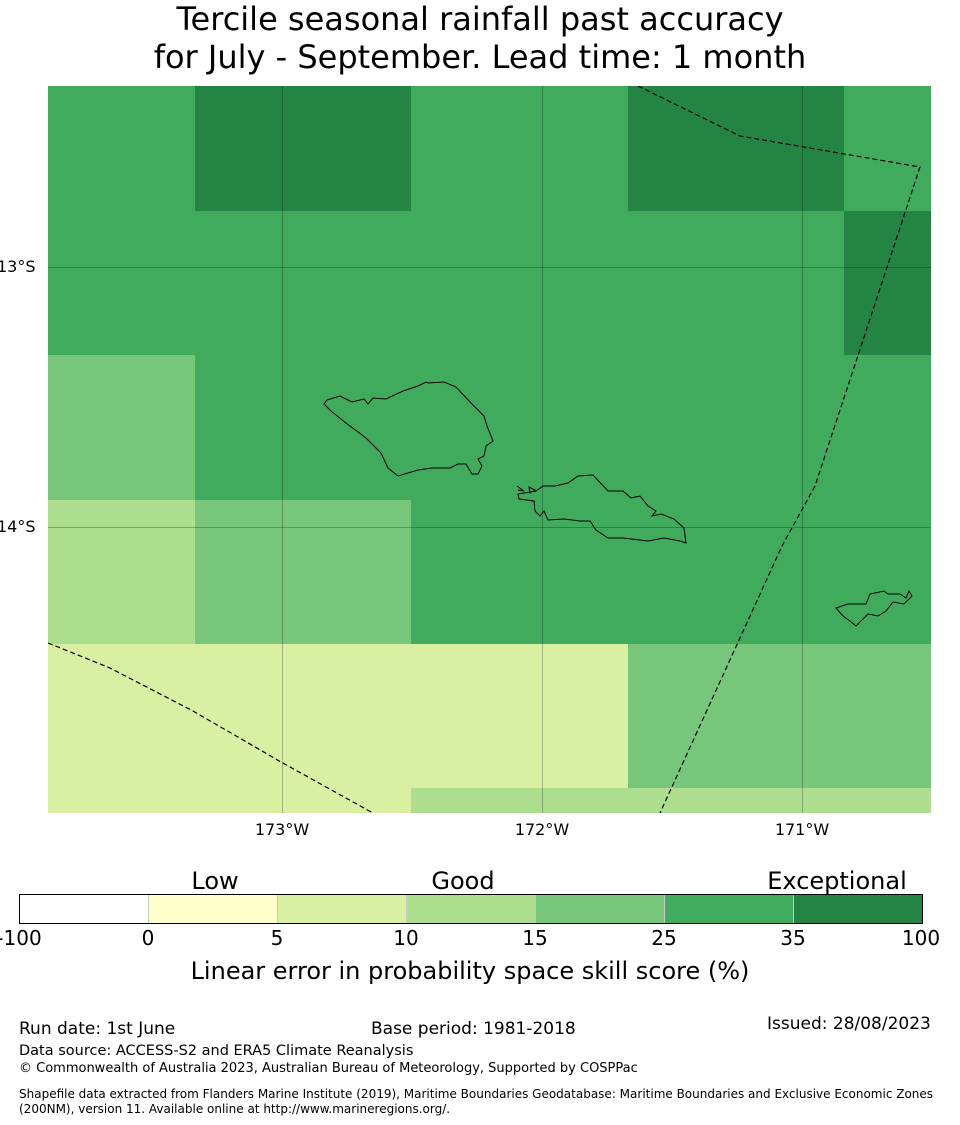 This screenshot has height=1125, width=960. Describe the element at coordinates (18, 266) in the screenshot. I see `lat-tick-13s: 13°S` at that location.